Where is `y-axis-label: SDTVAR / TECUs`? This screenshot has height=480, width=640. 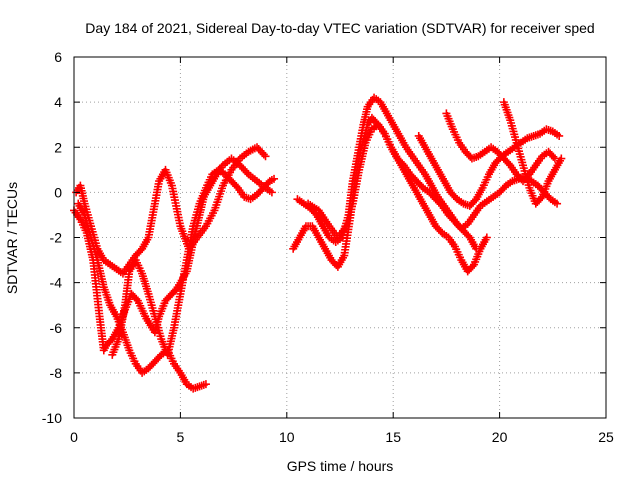 y-axis-label: SDTVAR / TECUs is located at coordinates (12, 238).